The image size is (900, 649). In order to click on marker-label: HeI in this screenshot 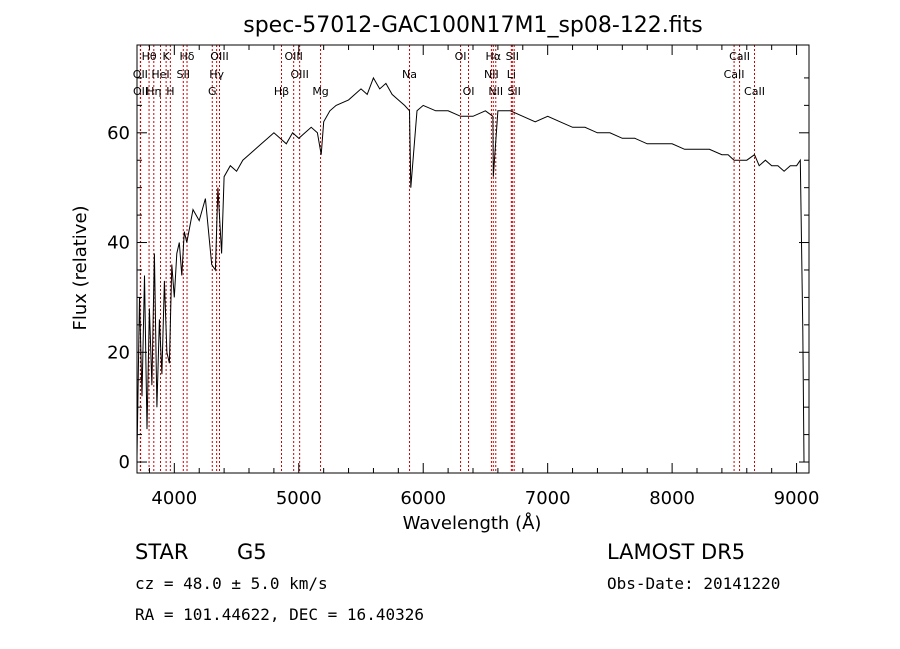, I will do `click(160, 74)`.